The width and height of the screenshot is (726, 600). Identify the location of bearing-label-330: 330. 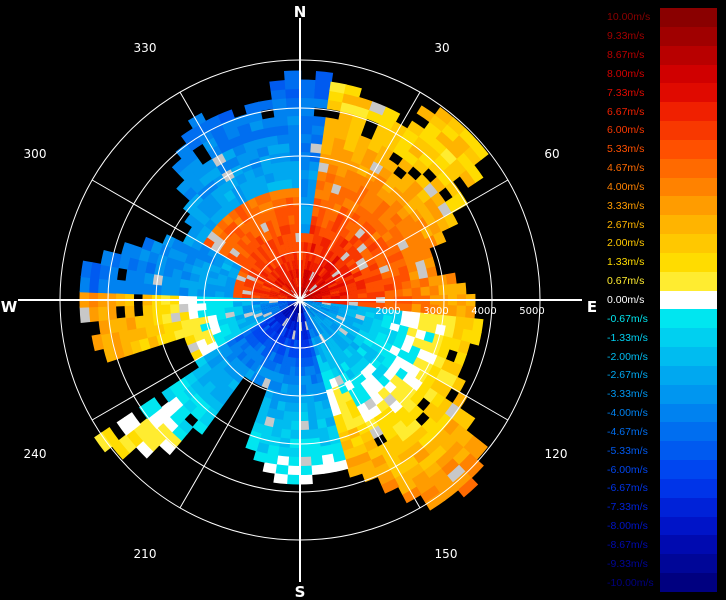
(145, 48).